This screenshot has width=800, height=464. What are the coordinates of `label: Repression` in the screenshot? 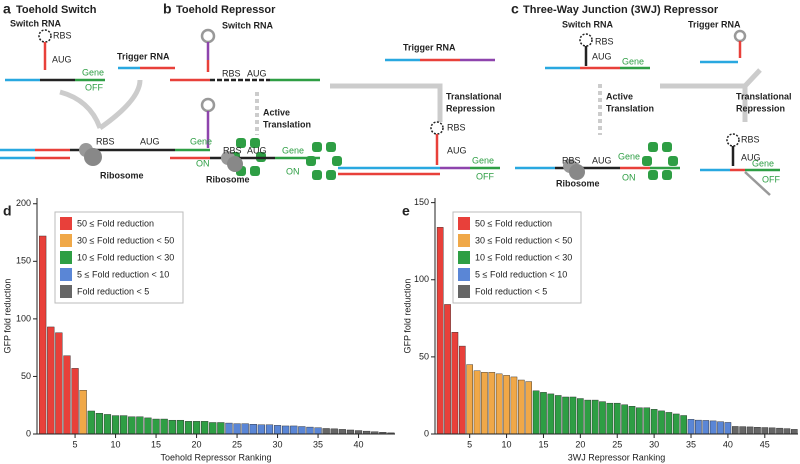 It's located at (760, 108).